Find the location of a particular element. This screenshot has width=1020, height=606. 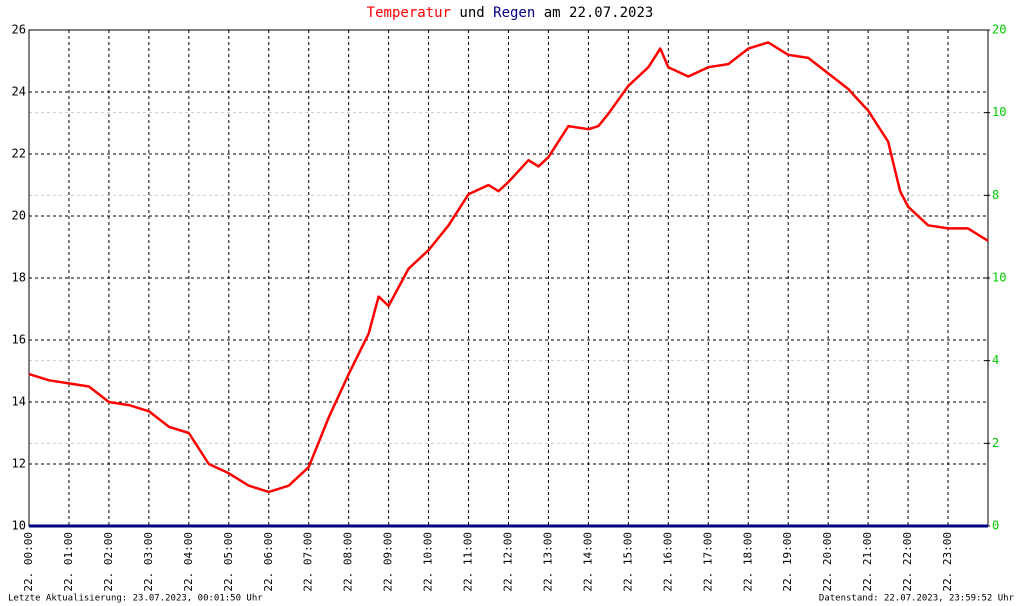

y-tick-label: 22 is located at coordinates (19, 154).